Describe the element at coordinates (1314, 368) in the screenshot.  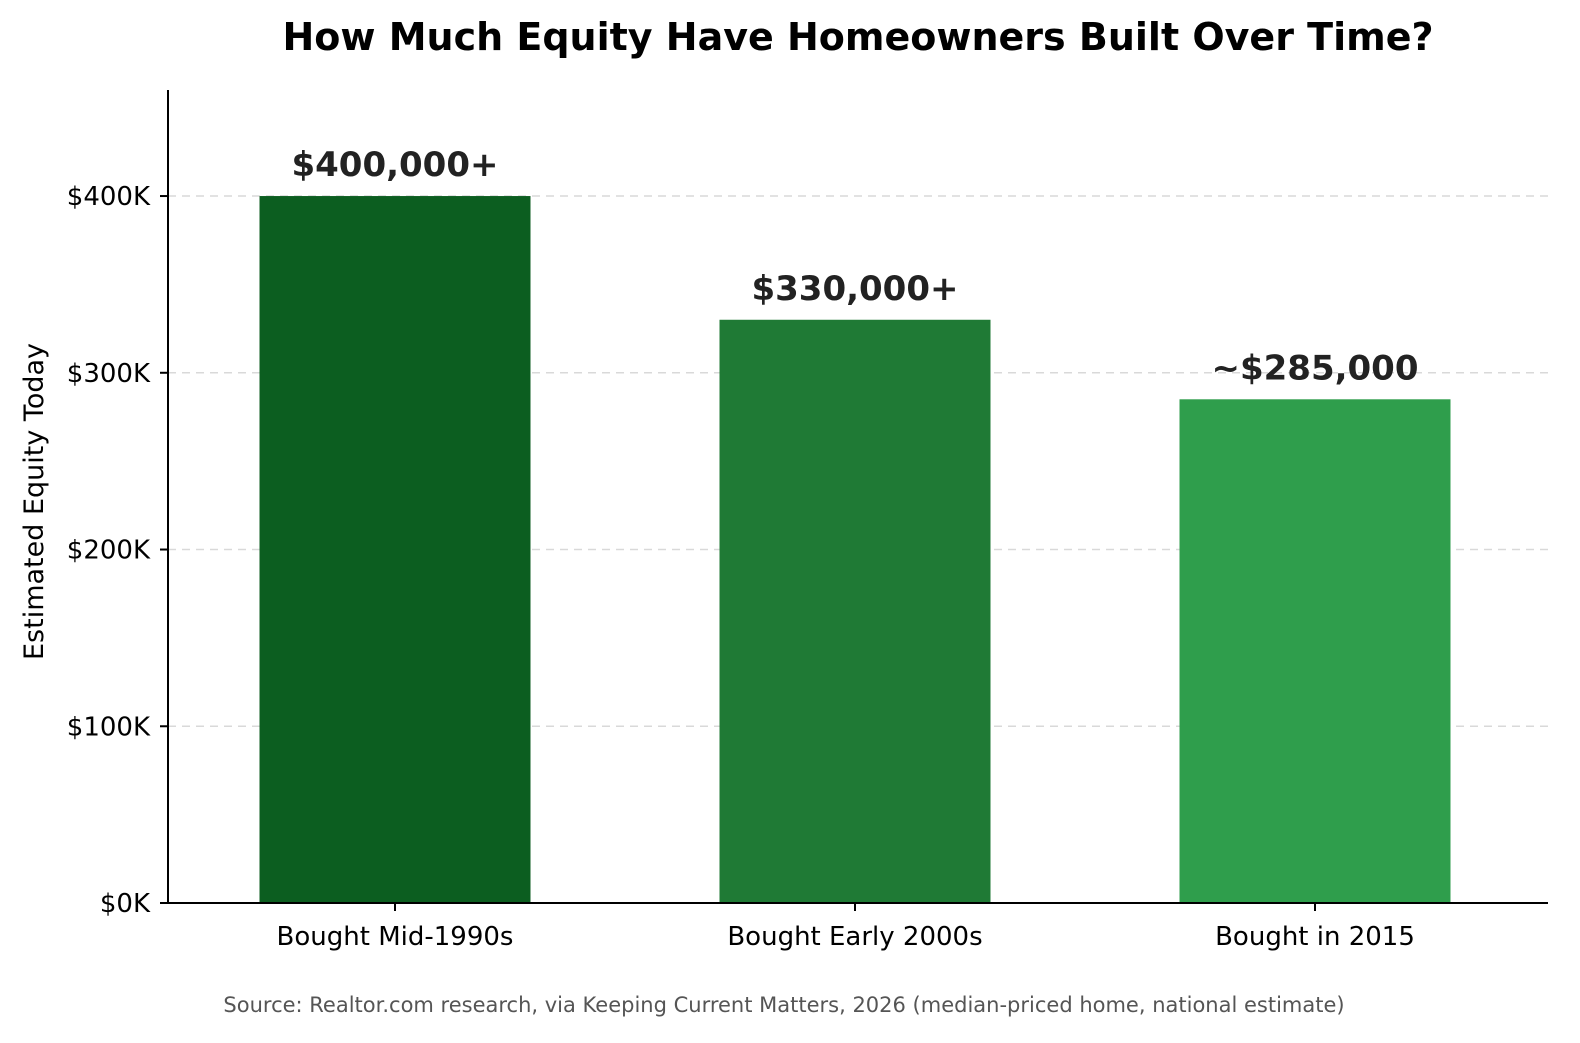
I see `data-label-3: ~$285,000` at that location.